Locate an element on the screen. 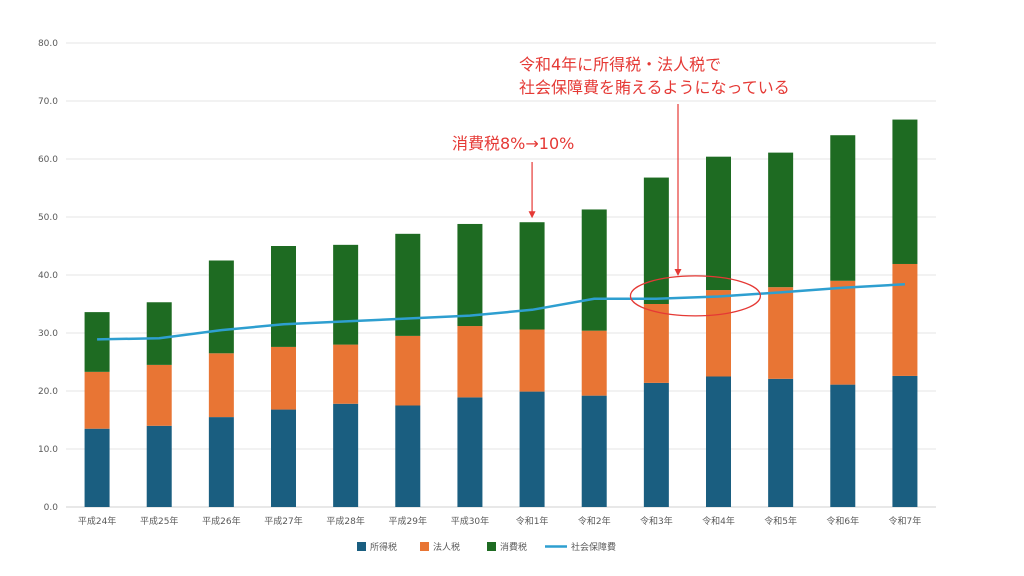  annotation-text: 消費税8%→10% is located at coordinates (513, 143).